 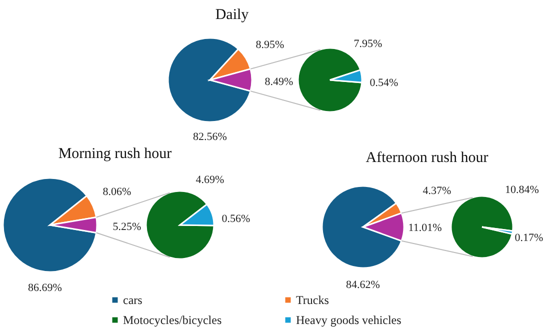 What do you see at coordinates (232, 15) in the screenshot?
I see `chart-title: Daily` at bounding box center [232, 15].